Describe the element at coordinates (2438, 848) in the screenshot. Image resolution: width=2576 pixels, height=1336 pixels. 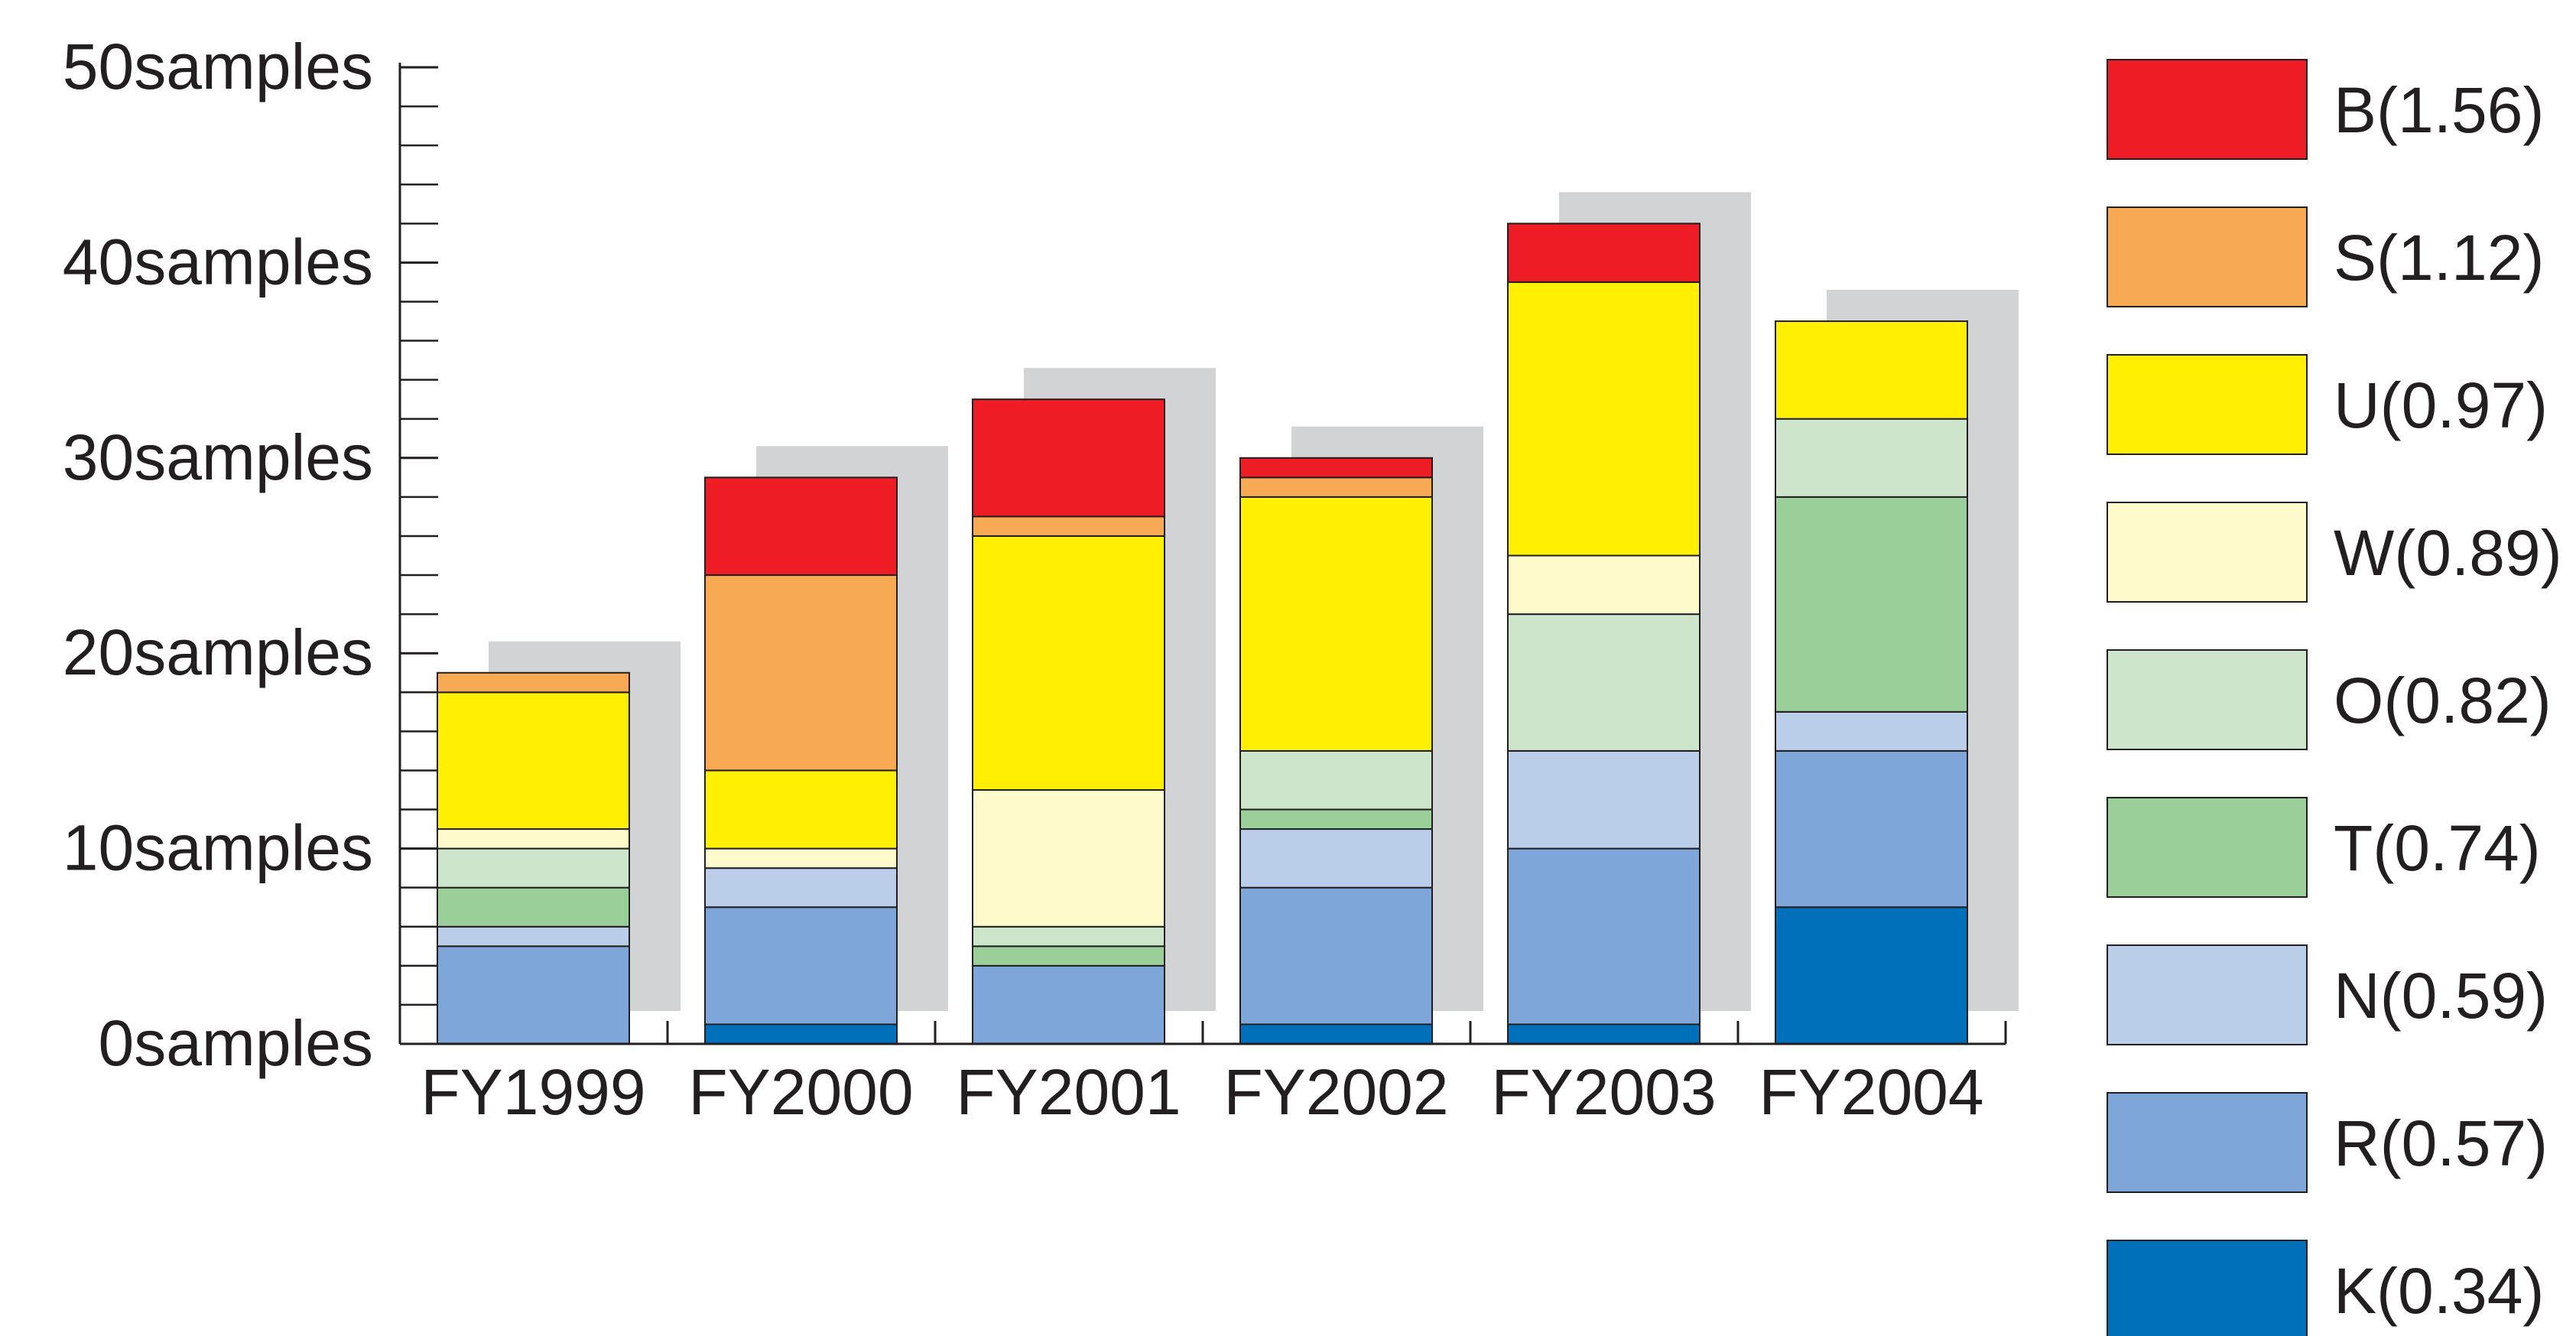
I see `legend-label: T(0.74)` at that location.